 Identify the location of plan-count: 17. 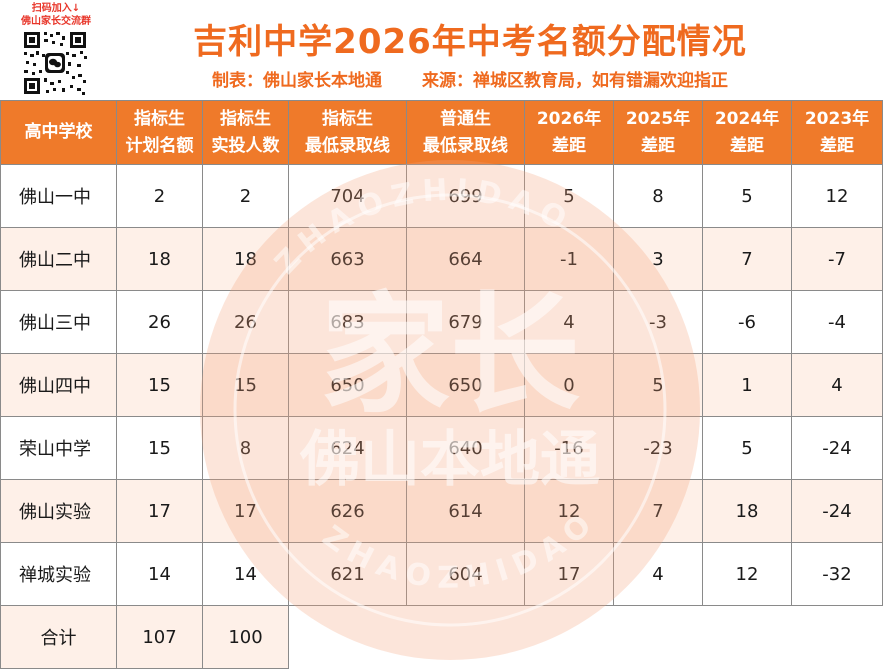
(159, 511).